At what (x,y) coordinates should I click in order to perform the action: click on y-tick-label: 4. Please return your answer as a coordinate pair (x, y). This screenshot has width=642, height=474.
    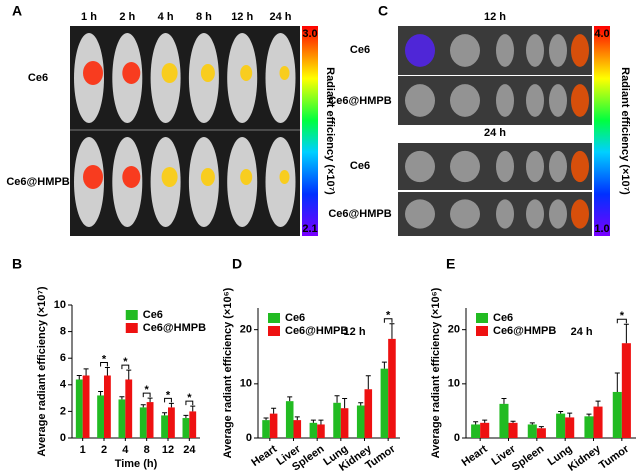
    Looking at the image, I should click on (63, 385).